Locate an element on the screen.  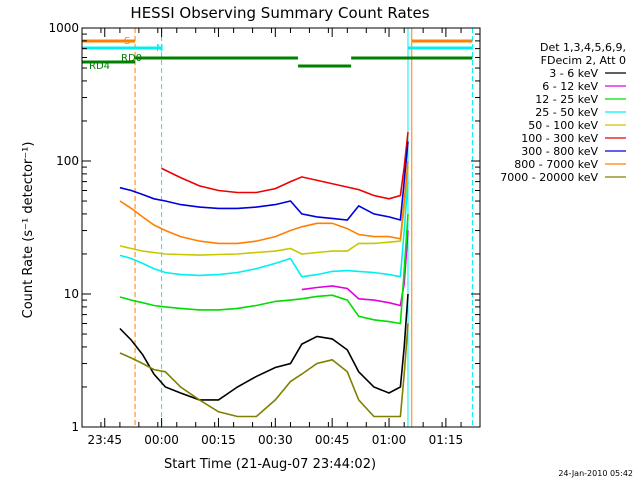
y-tick-label: 100 is located at coordinates (67, 161).